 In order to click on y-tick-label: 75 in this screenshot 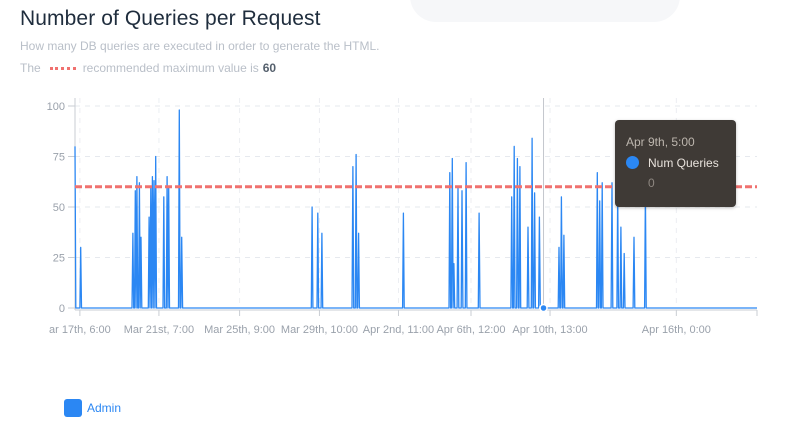, I will do `click(59, 158)`.